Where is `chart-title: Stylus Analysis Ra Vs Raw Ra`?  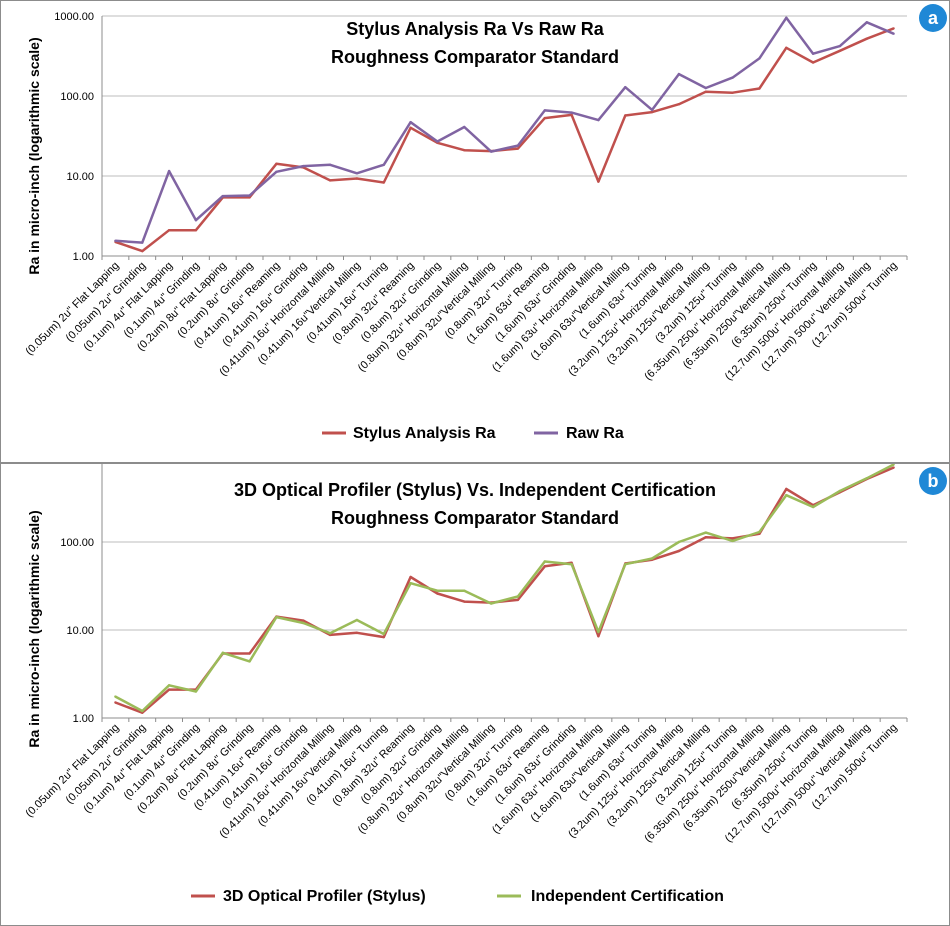
chart-title: Stylus Analysis Ra Vs Raw Ra is located at coordinates (475, 29).